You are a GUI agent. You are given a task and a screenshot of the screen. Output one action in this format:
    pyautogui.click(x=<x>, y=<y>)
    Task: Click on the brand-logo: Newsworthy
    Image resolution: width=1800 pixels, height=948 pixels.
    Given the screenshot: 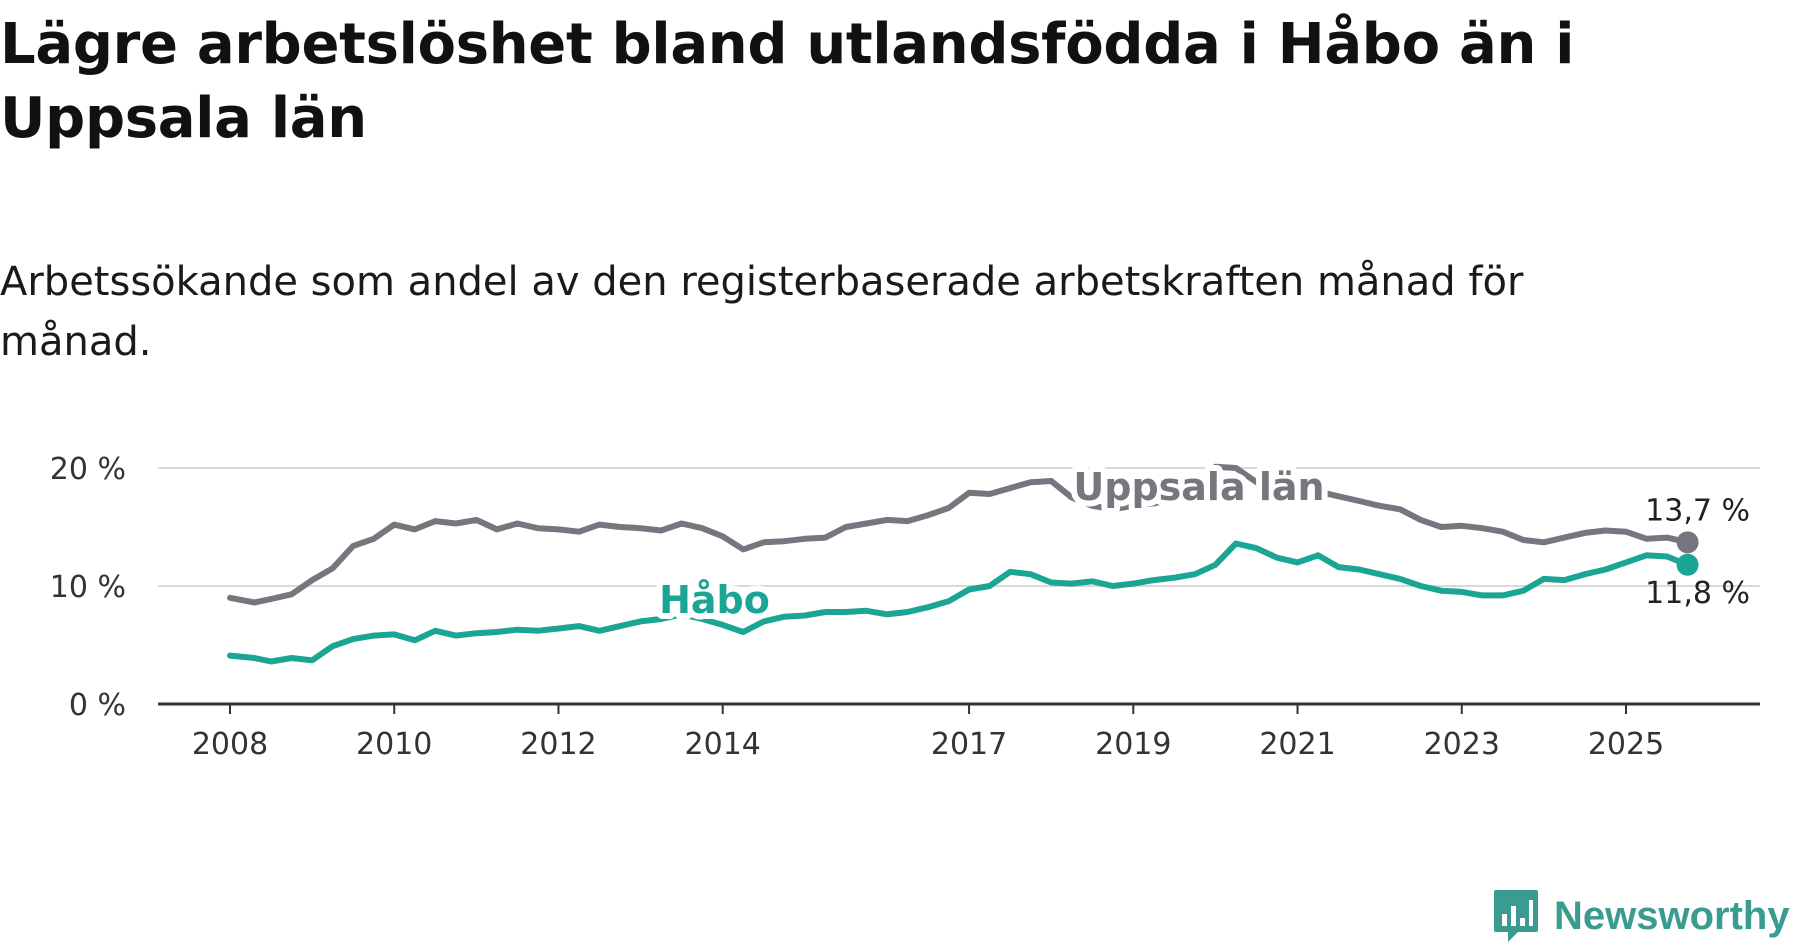 What is the action you would take?
    pyautogui.click(x=1641, y=916)
    